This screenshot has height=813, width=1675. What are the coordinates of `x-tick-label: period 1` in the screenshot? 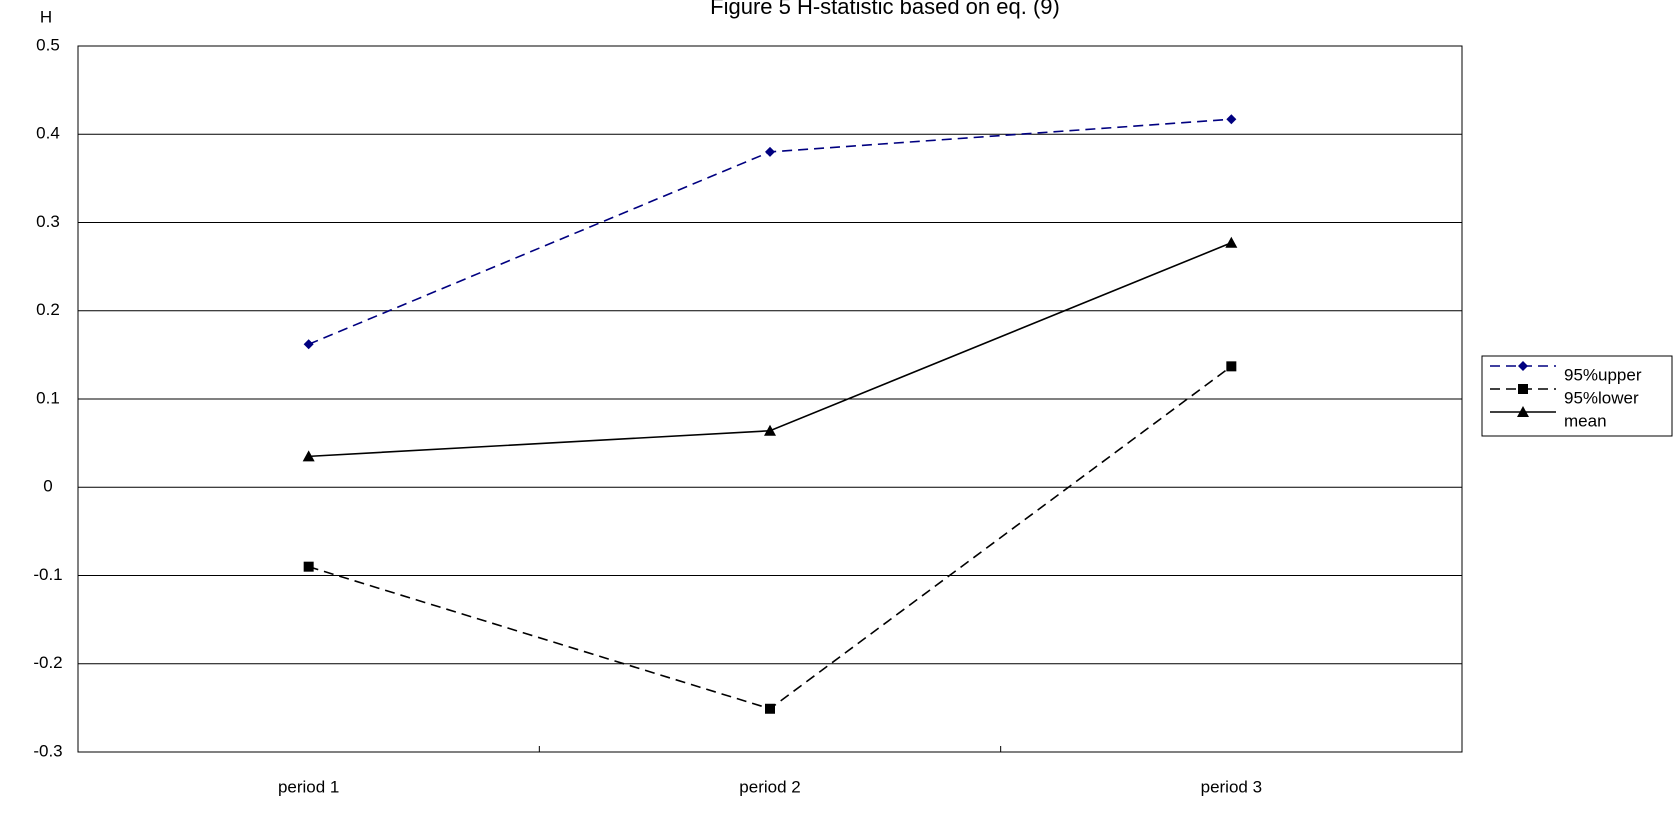 It's located at (308, 786).